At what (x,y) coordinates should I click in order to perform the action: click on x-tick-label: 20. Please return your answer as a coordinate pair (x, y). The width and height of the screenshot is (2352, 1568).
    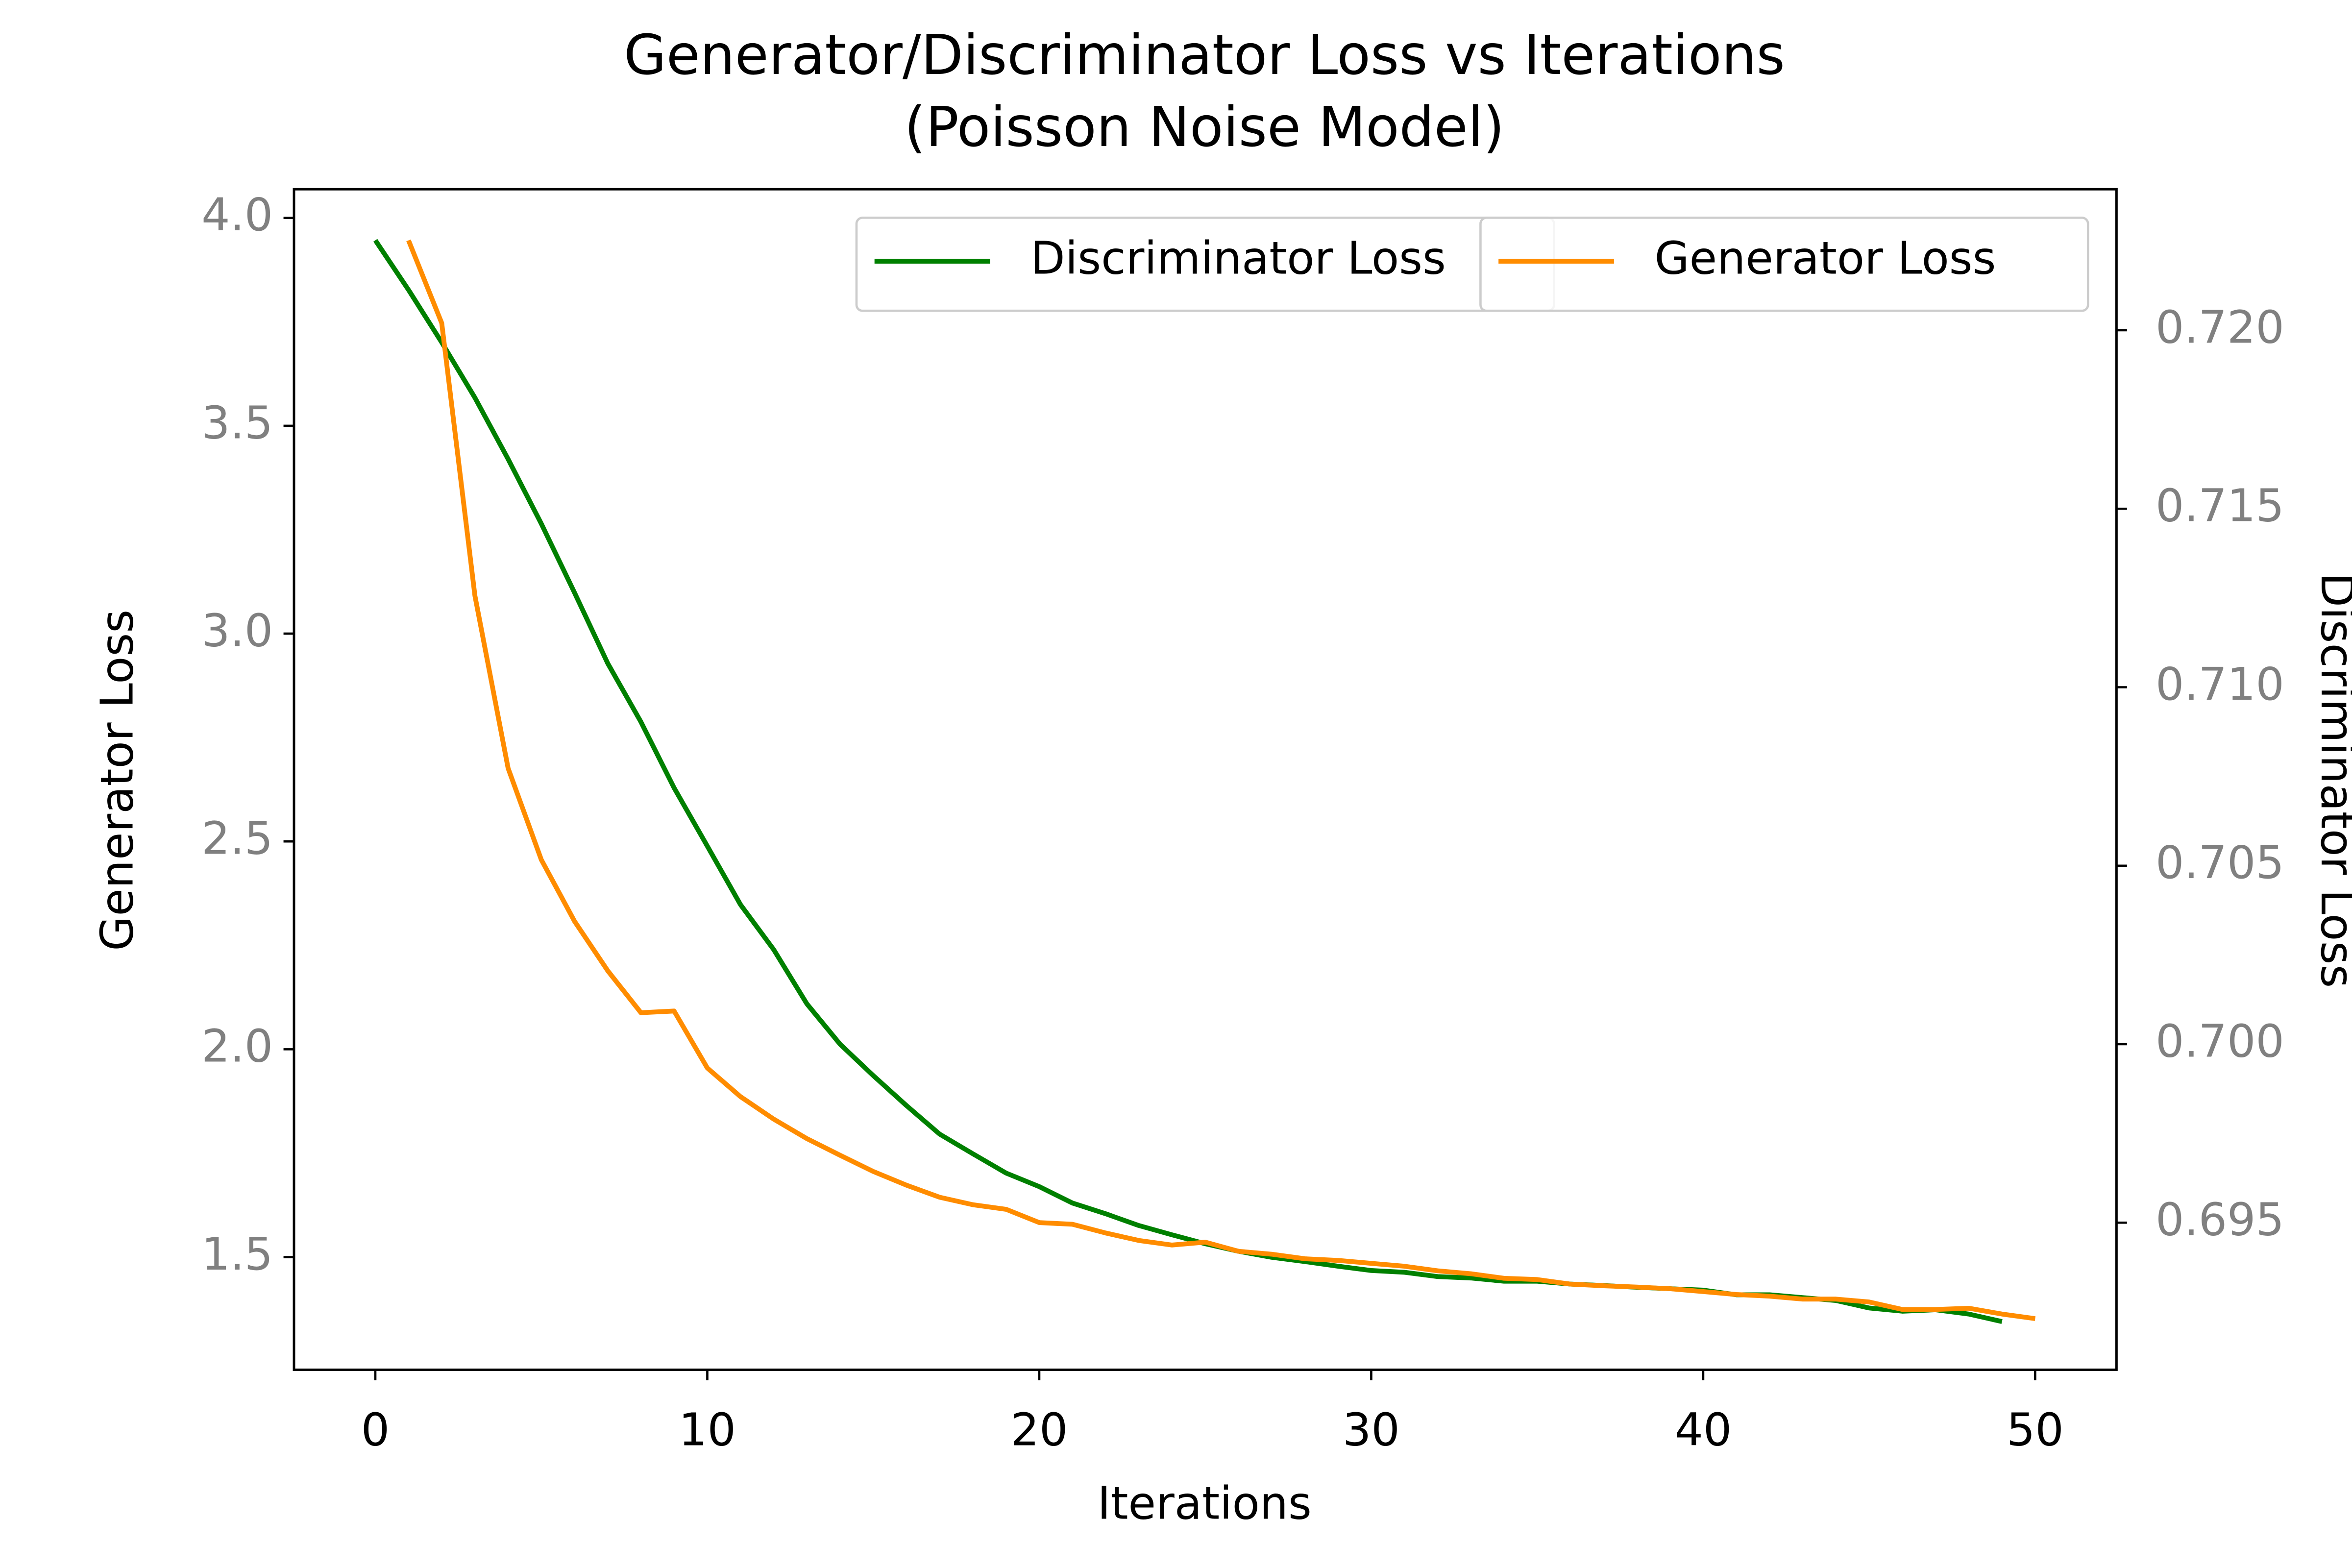
    Looking at the image, I should click on (1039, 1429).